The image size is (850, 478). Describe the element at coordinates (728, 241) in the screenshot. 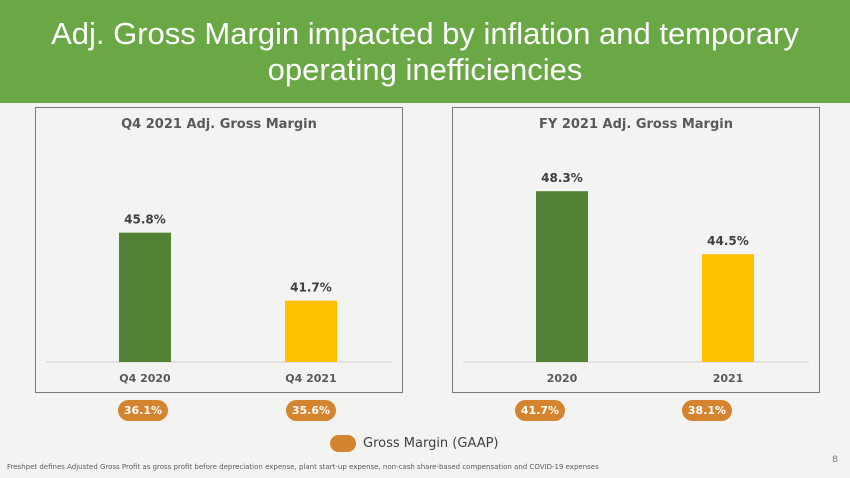

I see `bar-value-label: 44.5%` at that location.